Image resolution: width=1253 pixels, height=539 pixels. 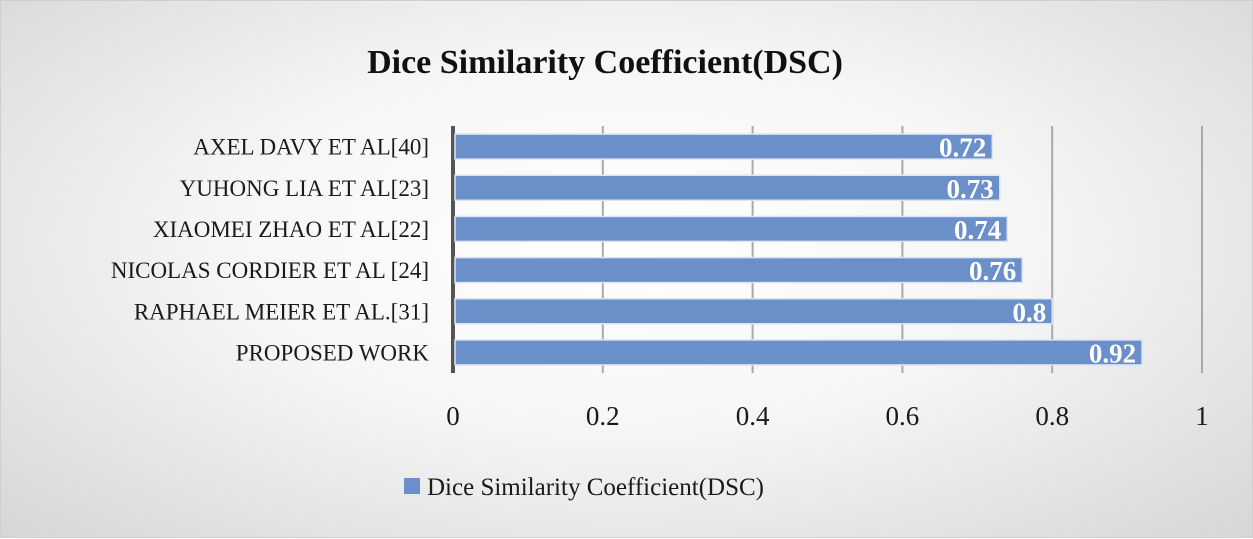 What do you see at coordinates (304, 188) in the screenshot?
I see `category-label: YUHONG LIA ET AL[23]` at bounding box center [304, 188].